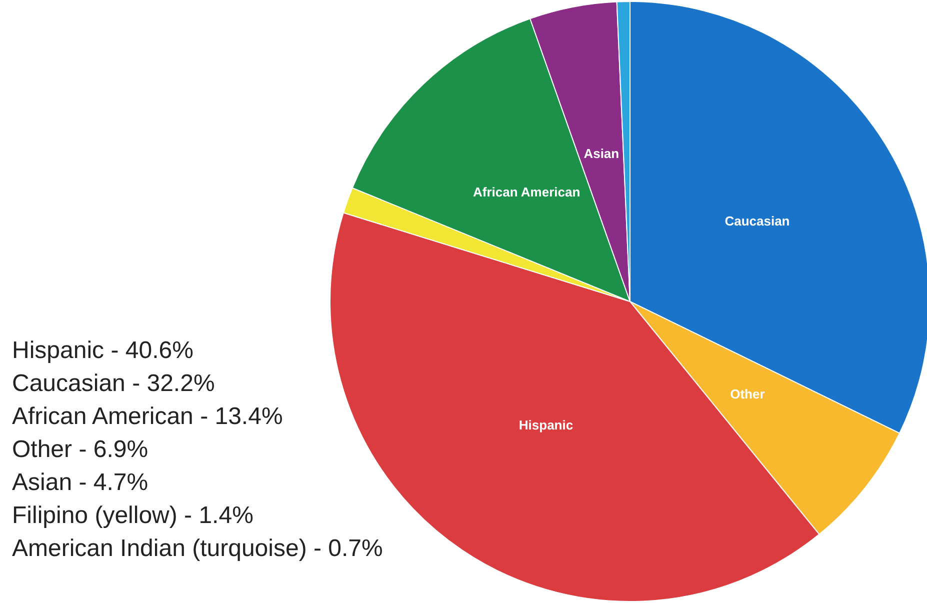  I want to click on text: Hispanic - 40.6%, so click(103, 351).